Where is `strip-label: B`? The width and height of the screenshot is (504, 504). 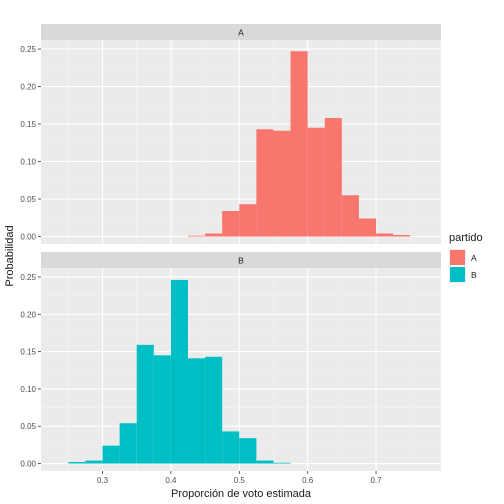 strip-label: B is located at coordinates (241, 261).